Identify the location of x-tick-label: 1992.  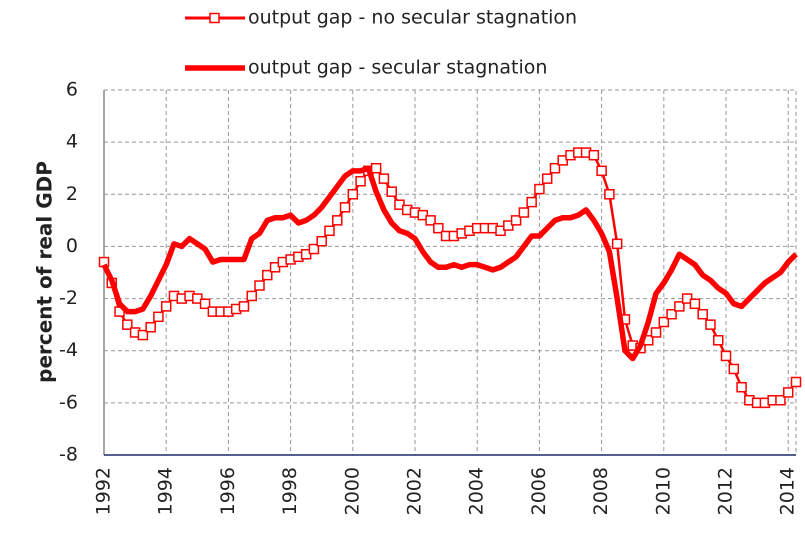
(104, 491).